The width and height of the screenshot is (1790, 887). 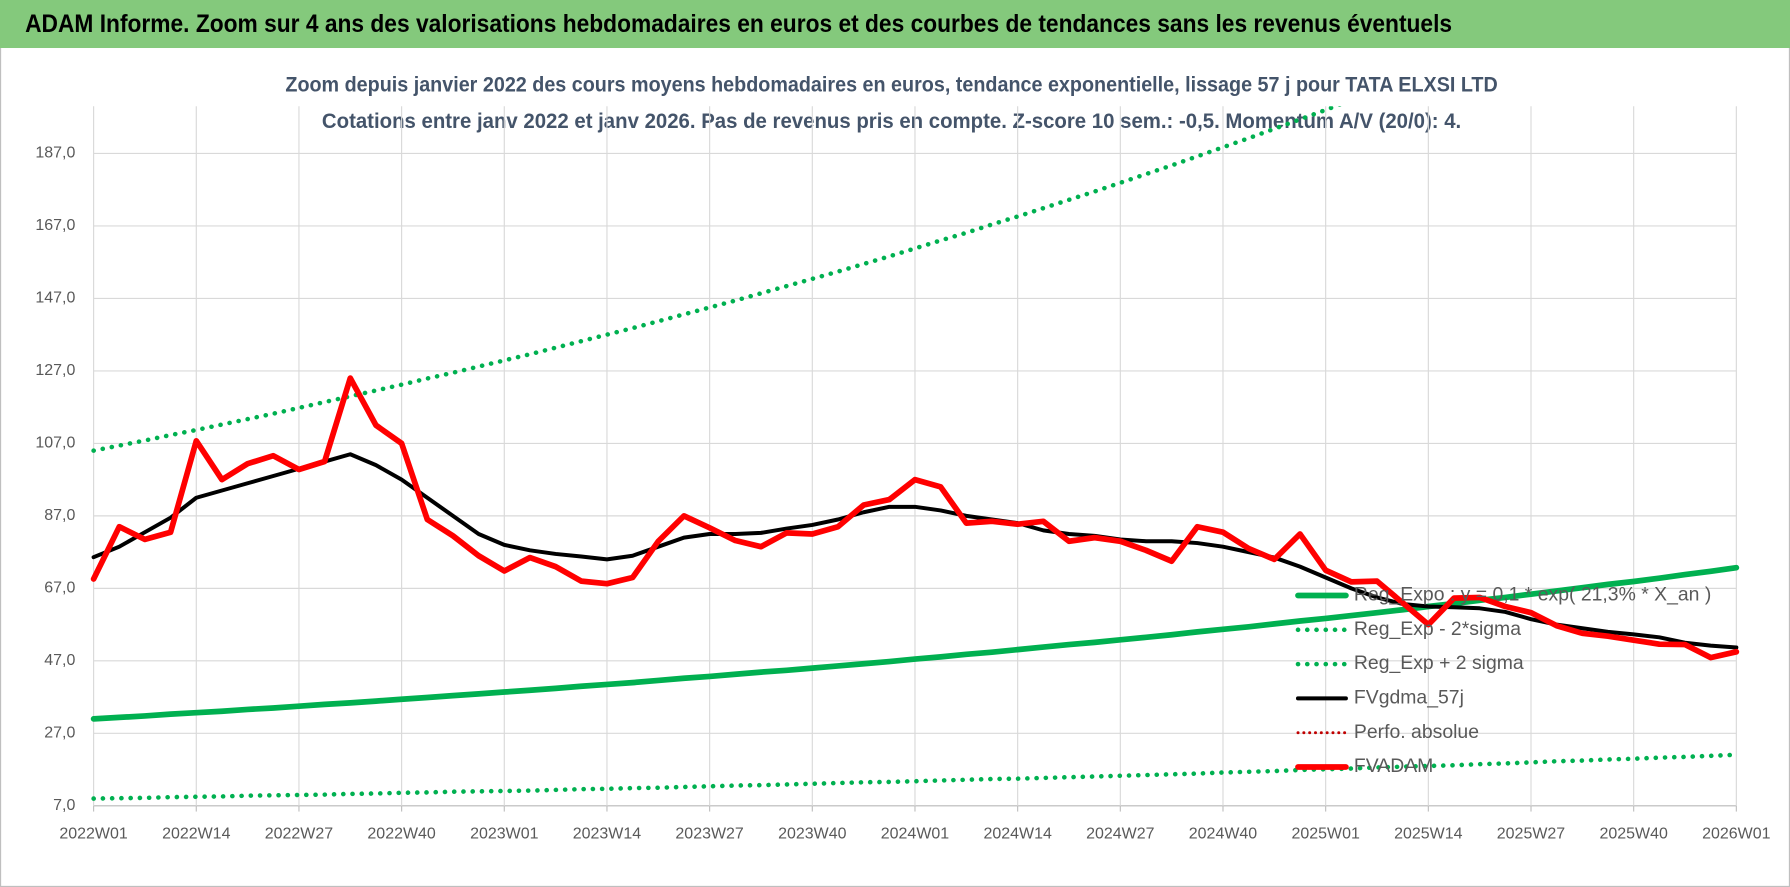 What do you see at coordinates (1736, 834) in the screenshot?
I see `x-tick-label: 2026W01` at bounding box center [1736, 834].